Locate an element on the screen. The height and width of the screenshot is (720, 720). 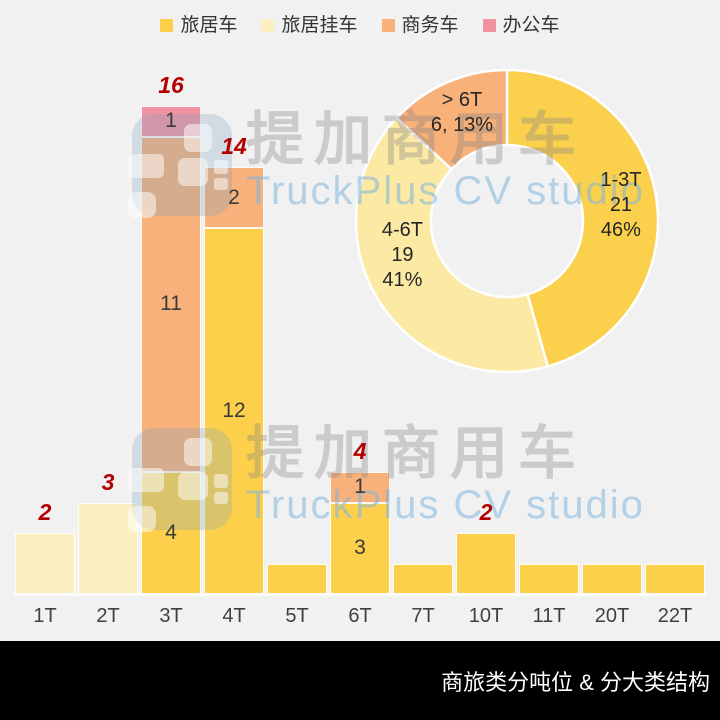
footer-bar: 商旅类分吨位 & 分大类结构 is located at coordinates (360, 680).